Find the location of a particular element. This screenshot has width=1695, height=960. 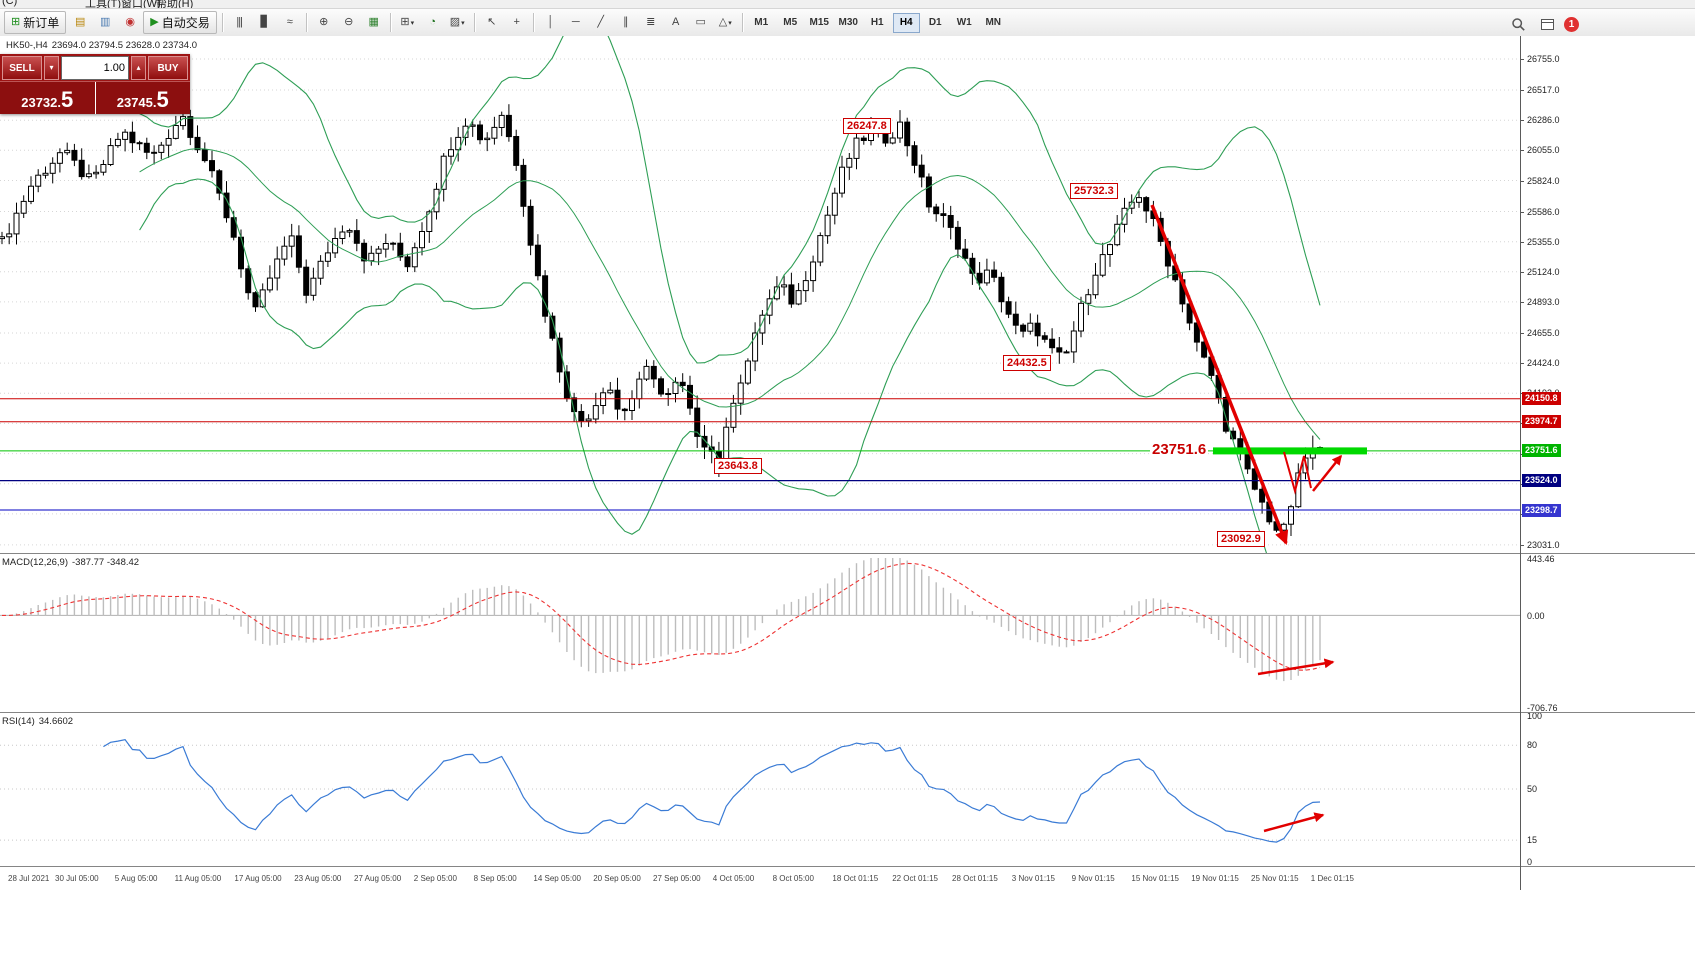

menu-fragment: (C) is located at coordinates (10, 3).